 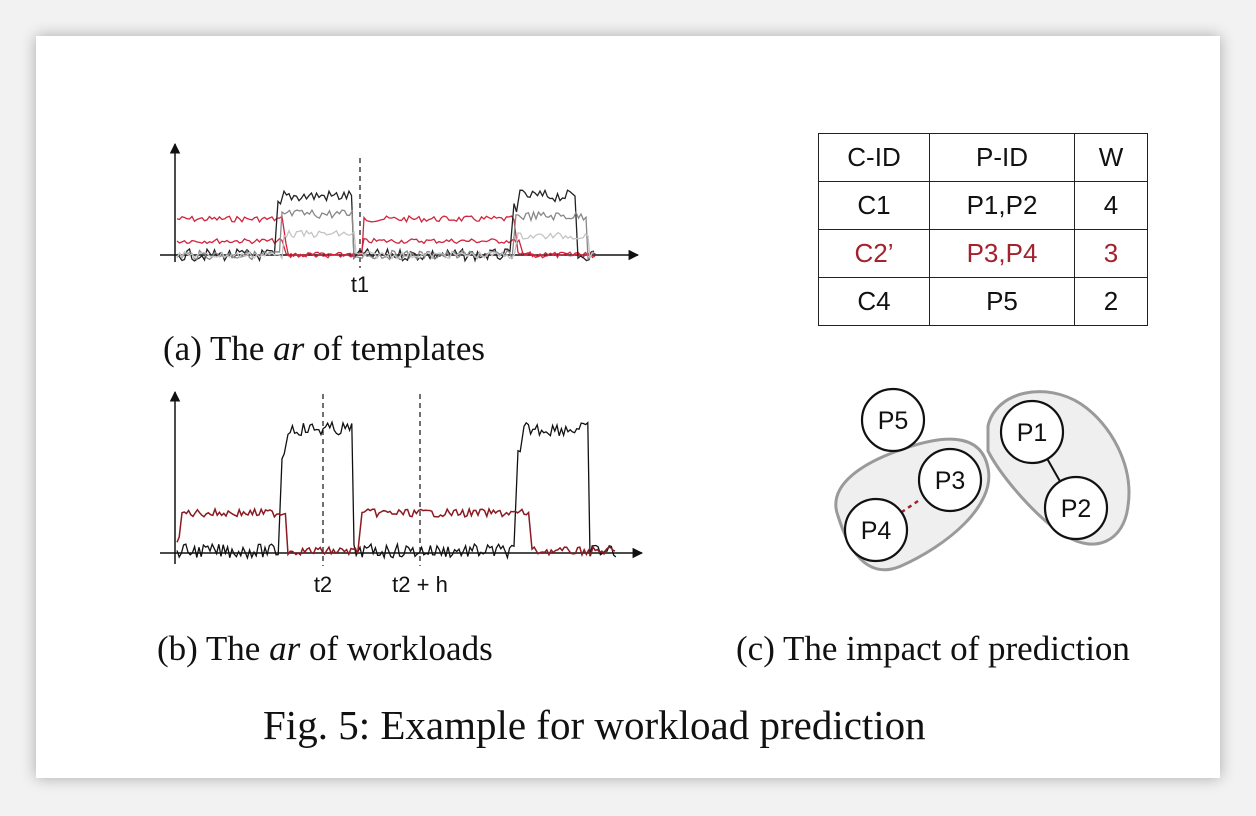 I want to click on node-p5, so click(x=893, y=420).